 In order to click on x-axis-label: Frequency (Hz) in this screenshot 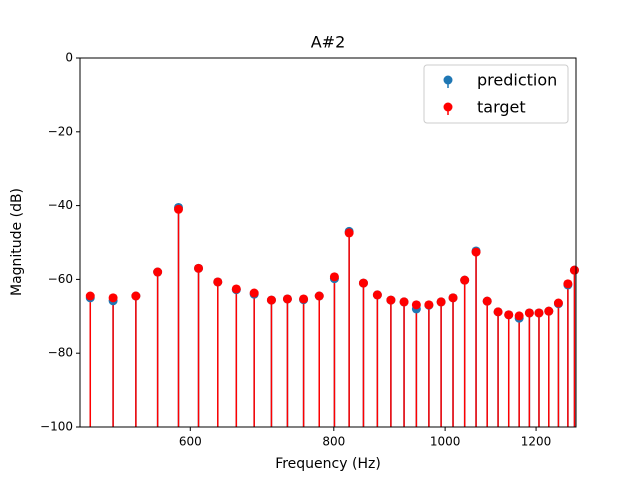, I will do `click(328, 464)`.